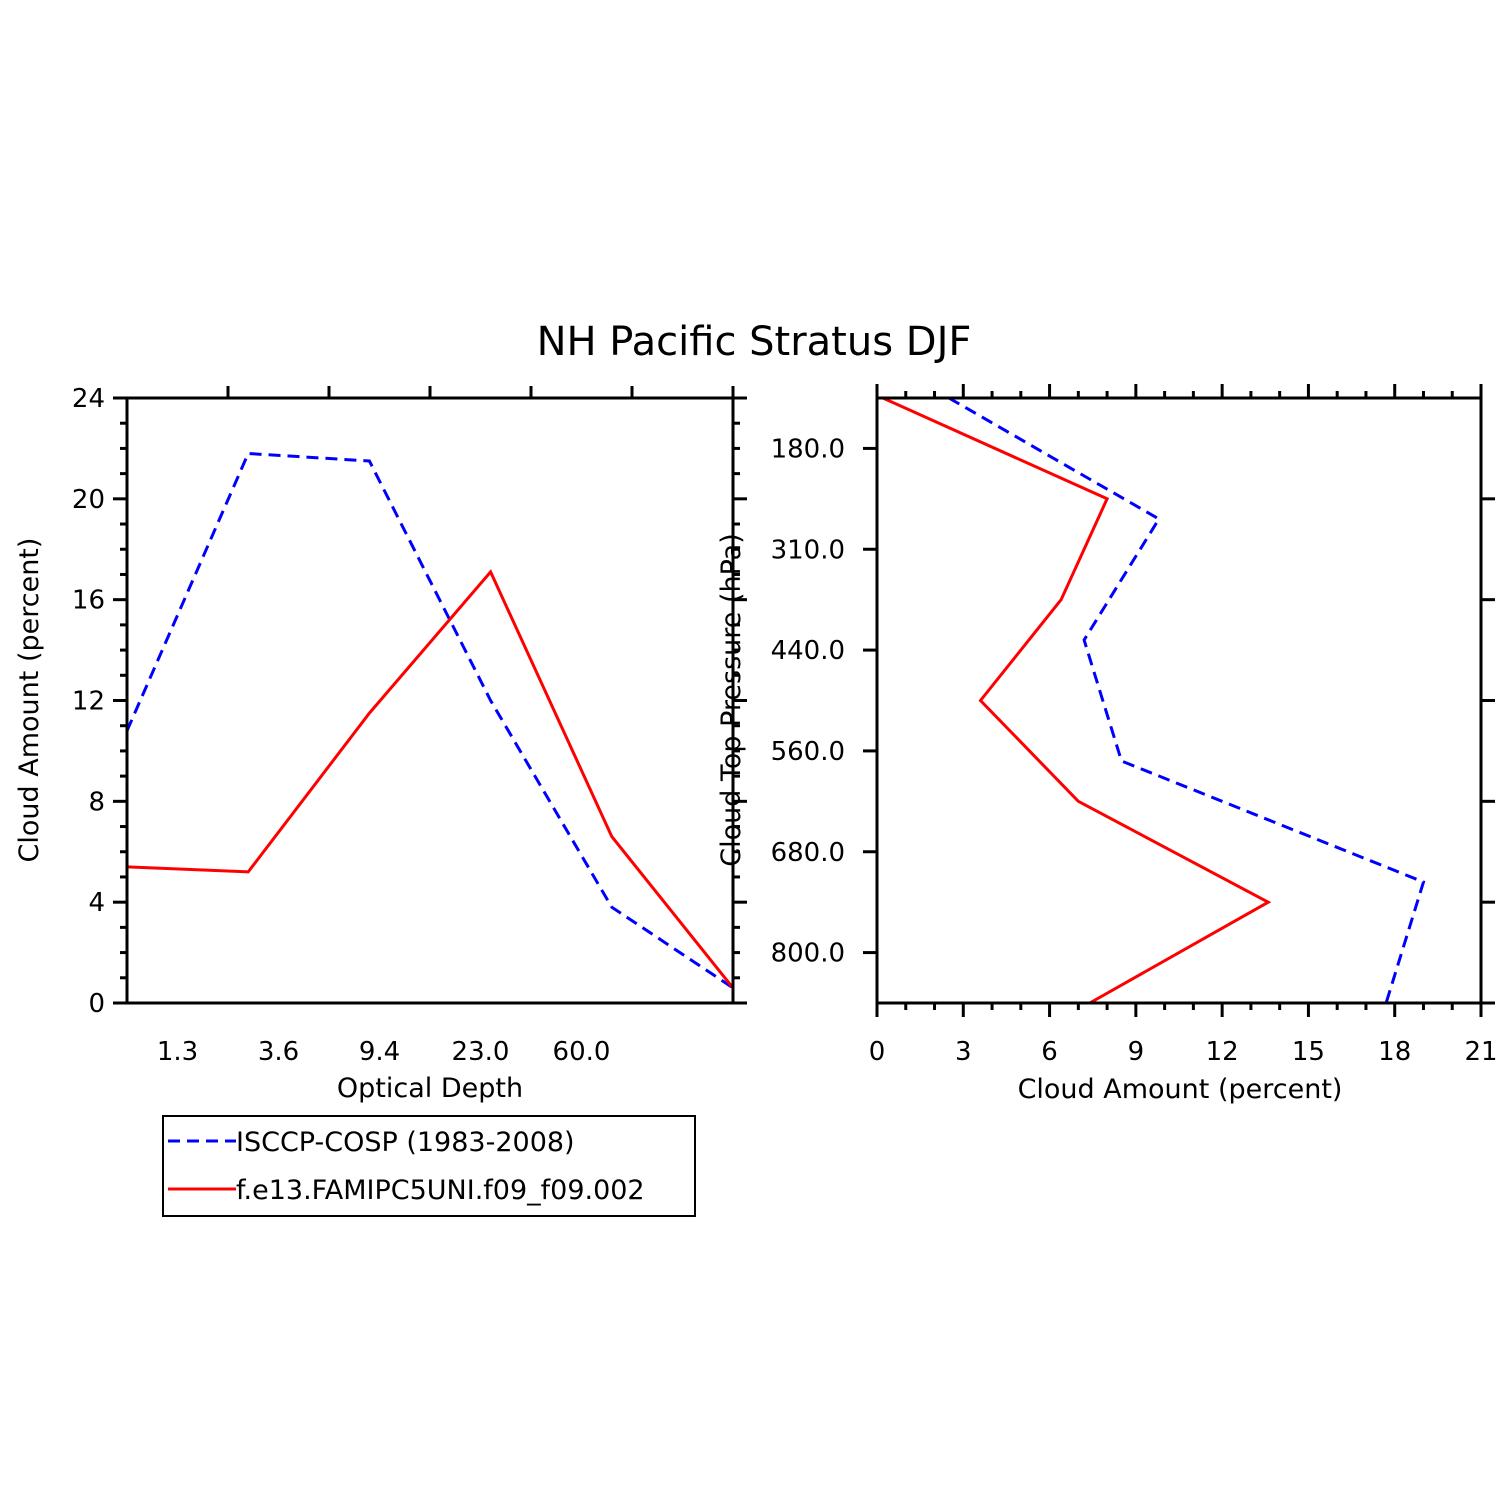 This screenshot has height=1510, width=1510. I want to click on right-x-tick-label: 9, so click(1136, 1052).